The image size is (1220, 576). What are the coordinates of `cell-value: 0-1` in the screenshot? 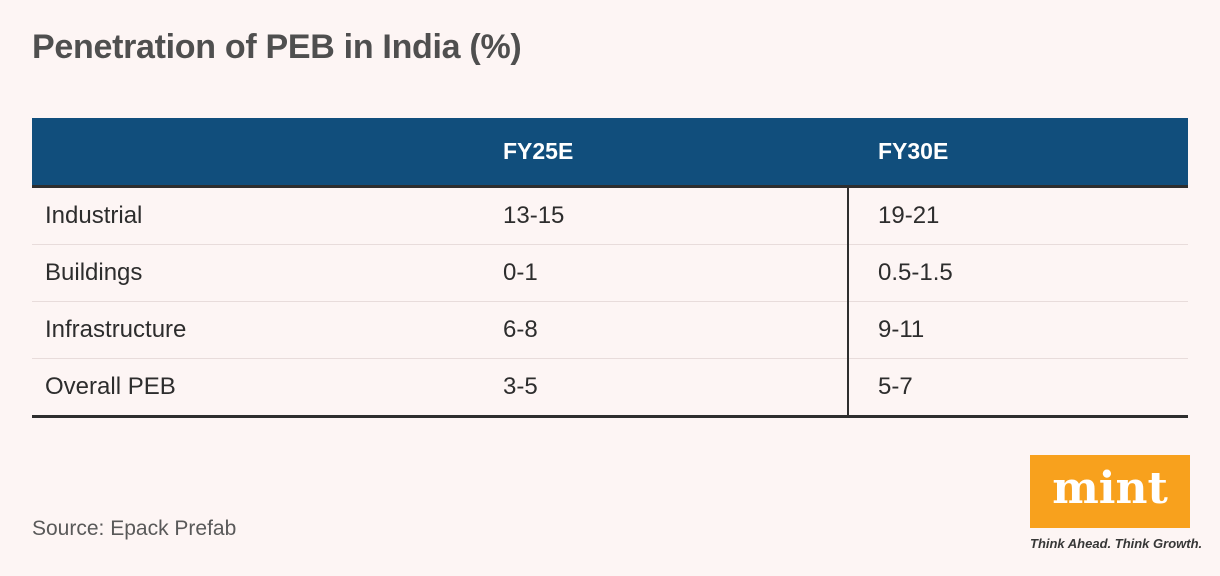 It's located at (520, 272).